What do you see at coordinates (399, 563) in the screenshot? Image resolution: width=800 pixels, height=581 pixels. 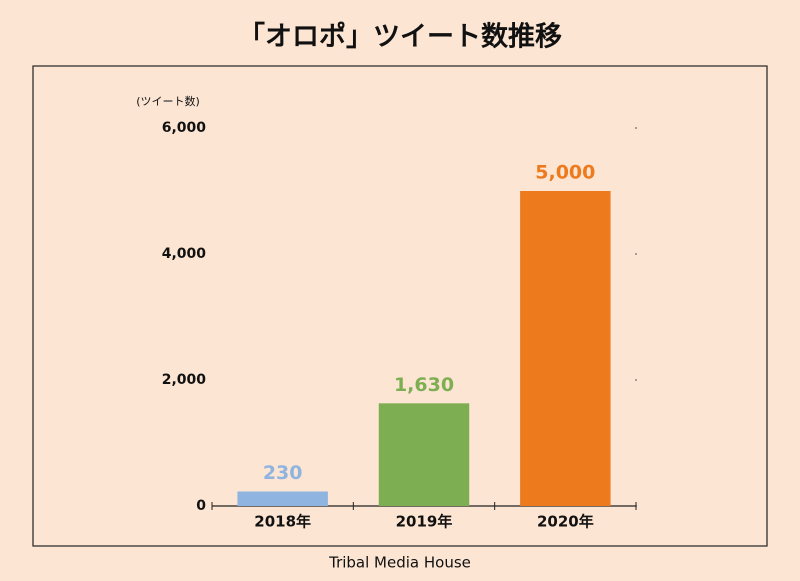 I see `source-note: Tribal Media House` at bounding box center [399, 563].